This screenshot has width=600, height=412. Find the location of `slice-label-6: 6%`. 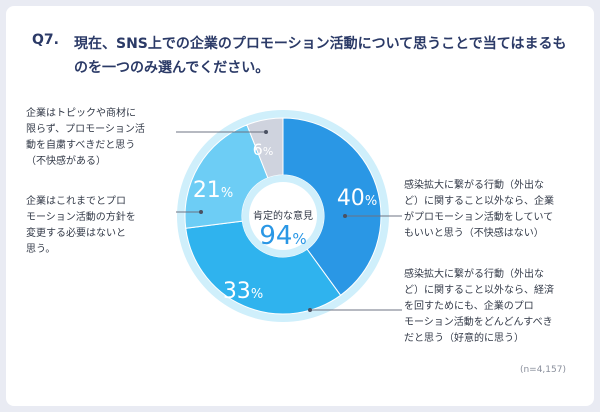

slice-label-6: 6% is located at coordinates (263, 149).